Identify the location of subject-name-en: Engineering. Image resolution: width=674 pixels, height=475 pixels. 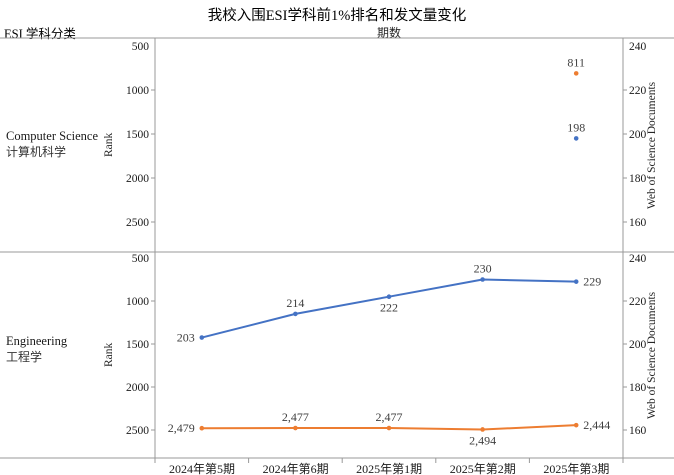
(37, 341).